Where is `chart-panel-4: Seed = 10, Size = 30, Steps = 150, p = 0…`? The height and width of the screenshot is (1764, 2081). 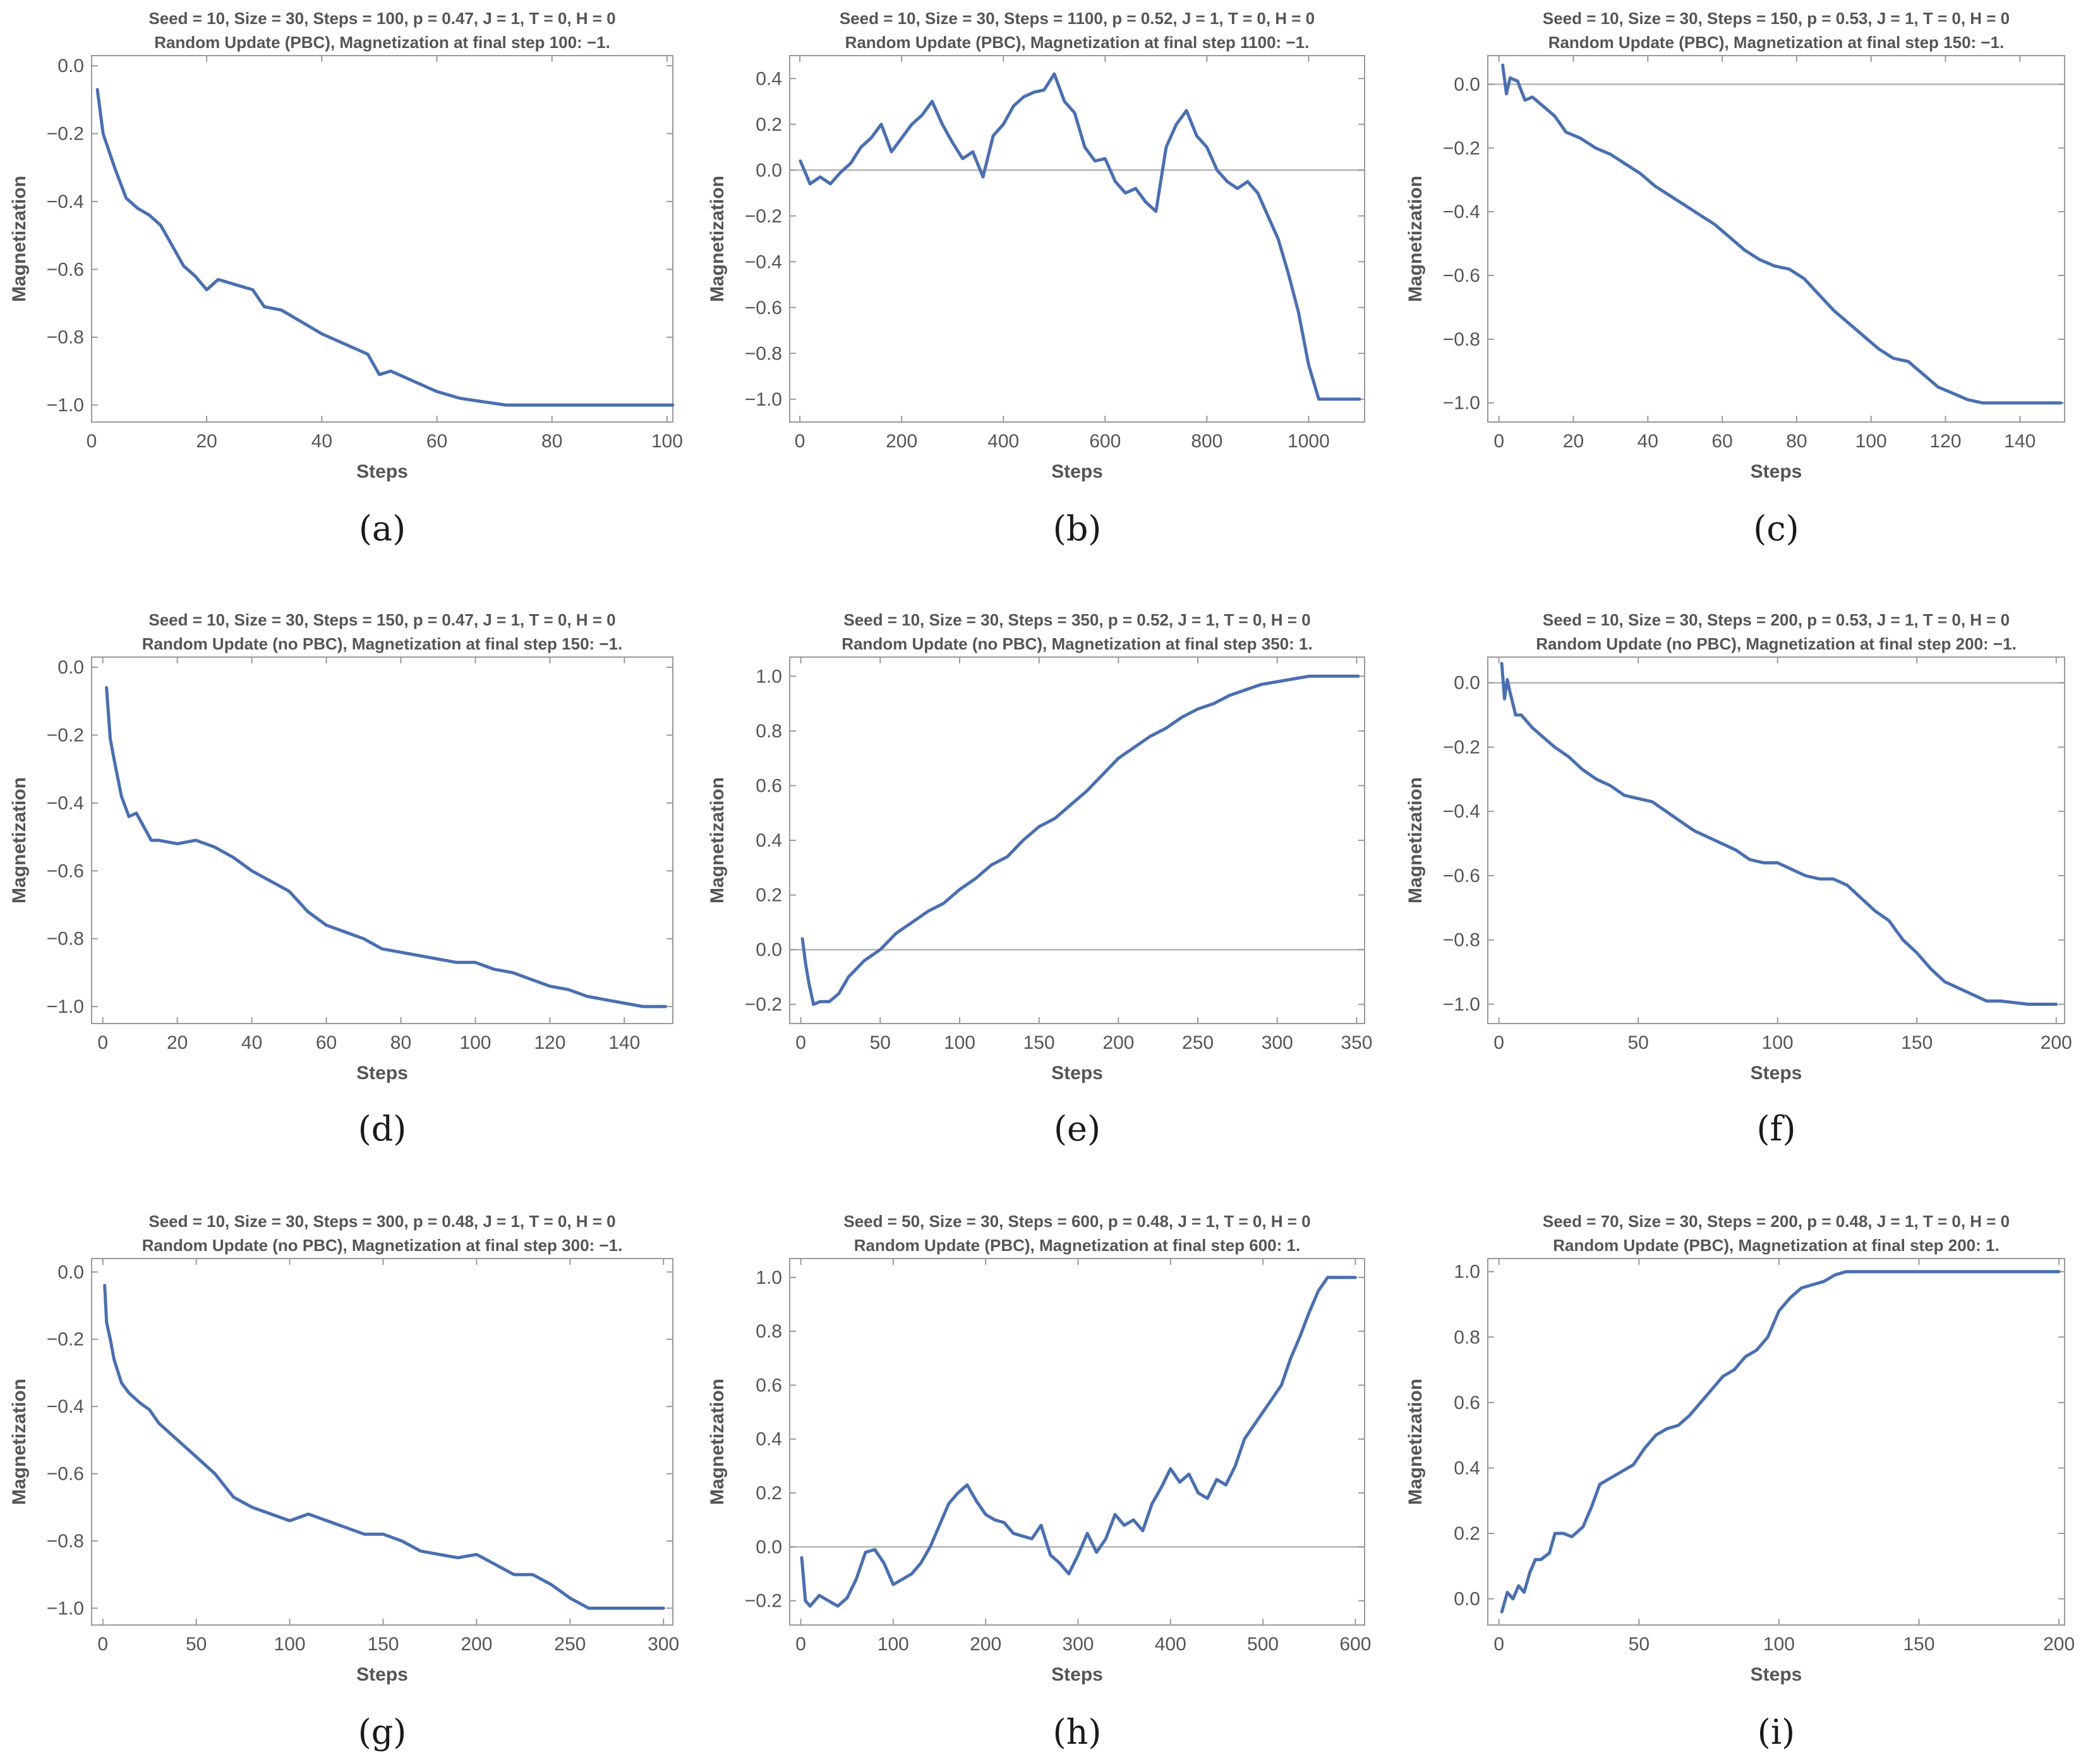 chart-panel-4: Seed = 10, Size = 30, Steps = 150, p = 0… is located at coordinates (341, 879).